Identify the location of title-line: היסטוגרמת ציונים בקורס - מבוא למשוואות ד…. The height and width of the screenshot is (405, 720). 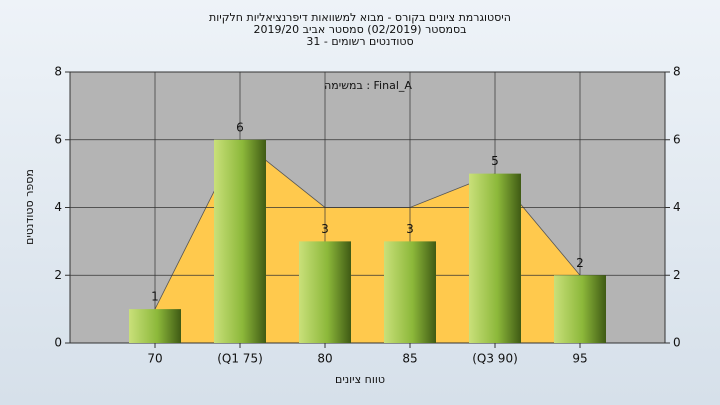
(360, 17).